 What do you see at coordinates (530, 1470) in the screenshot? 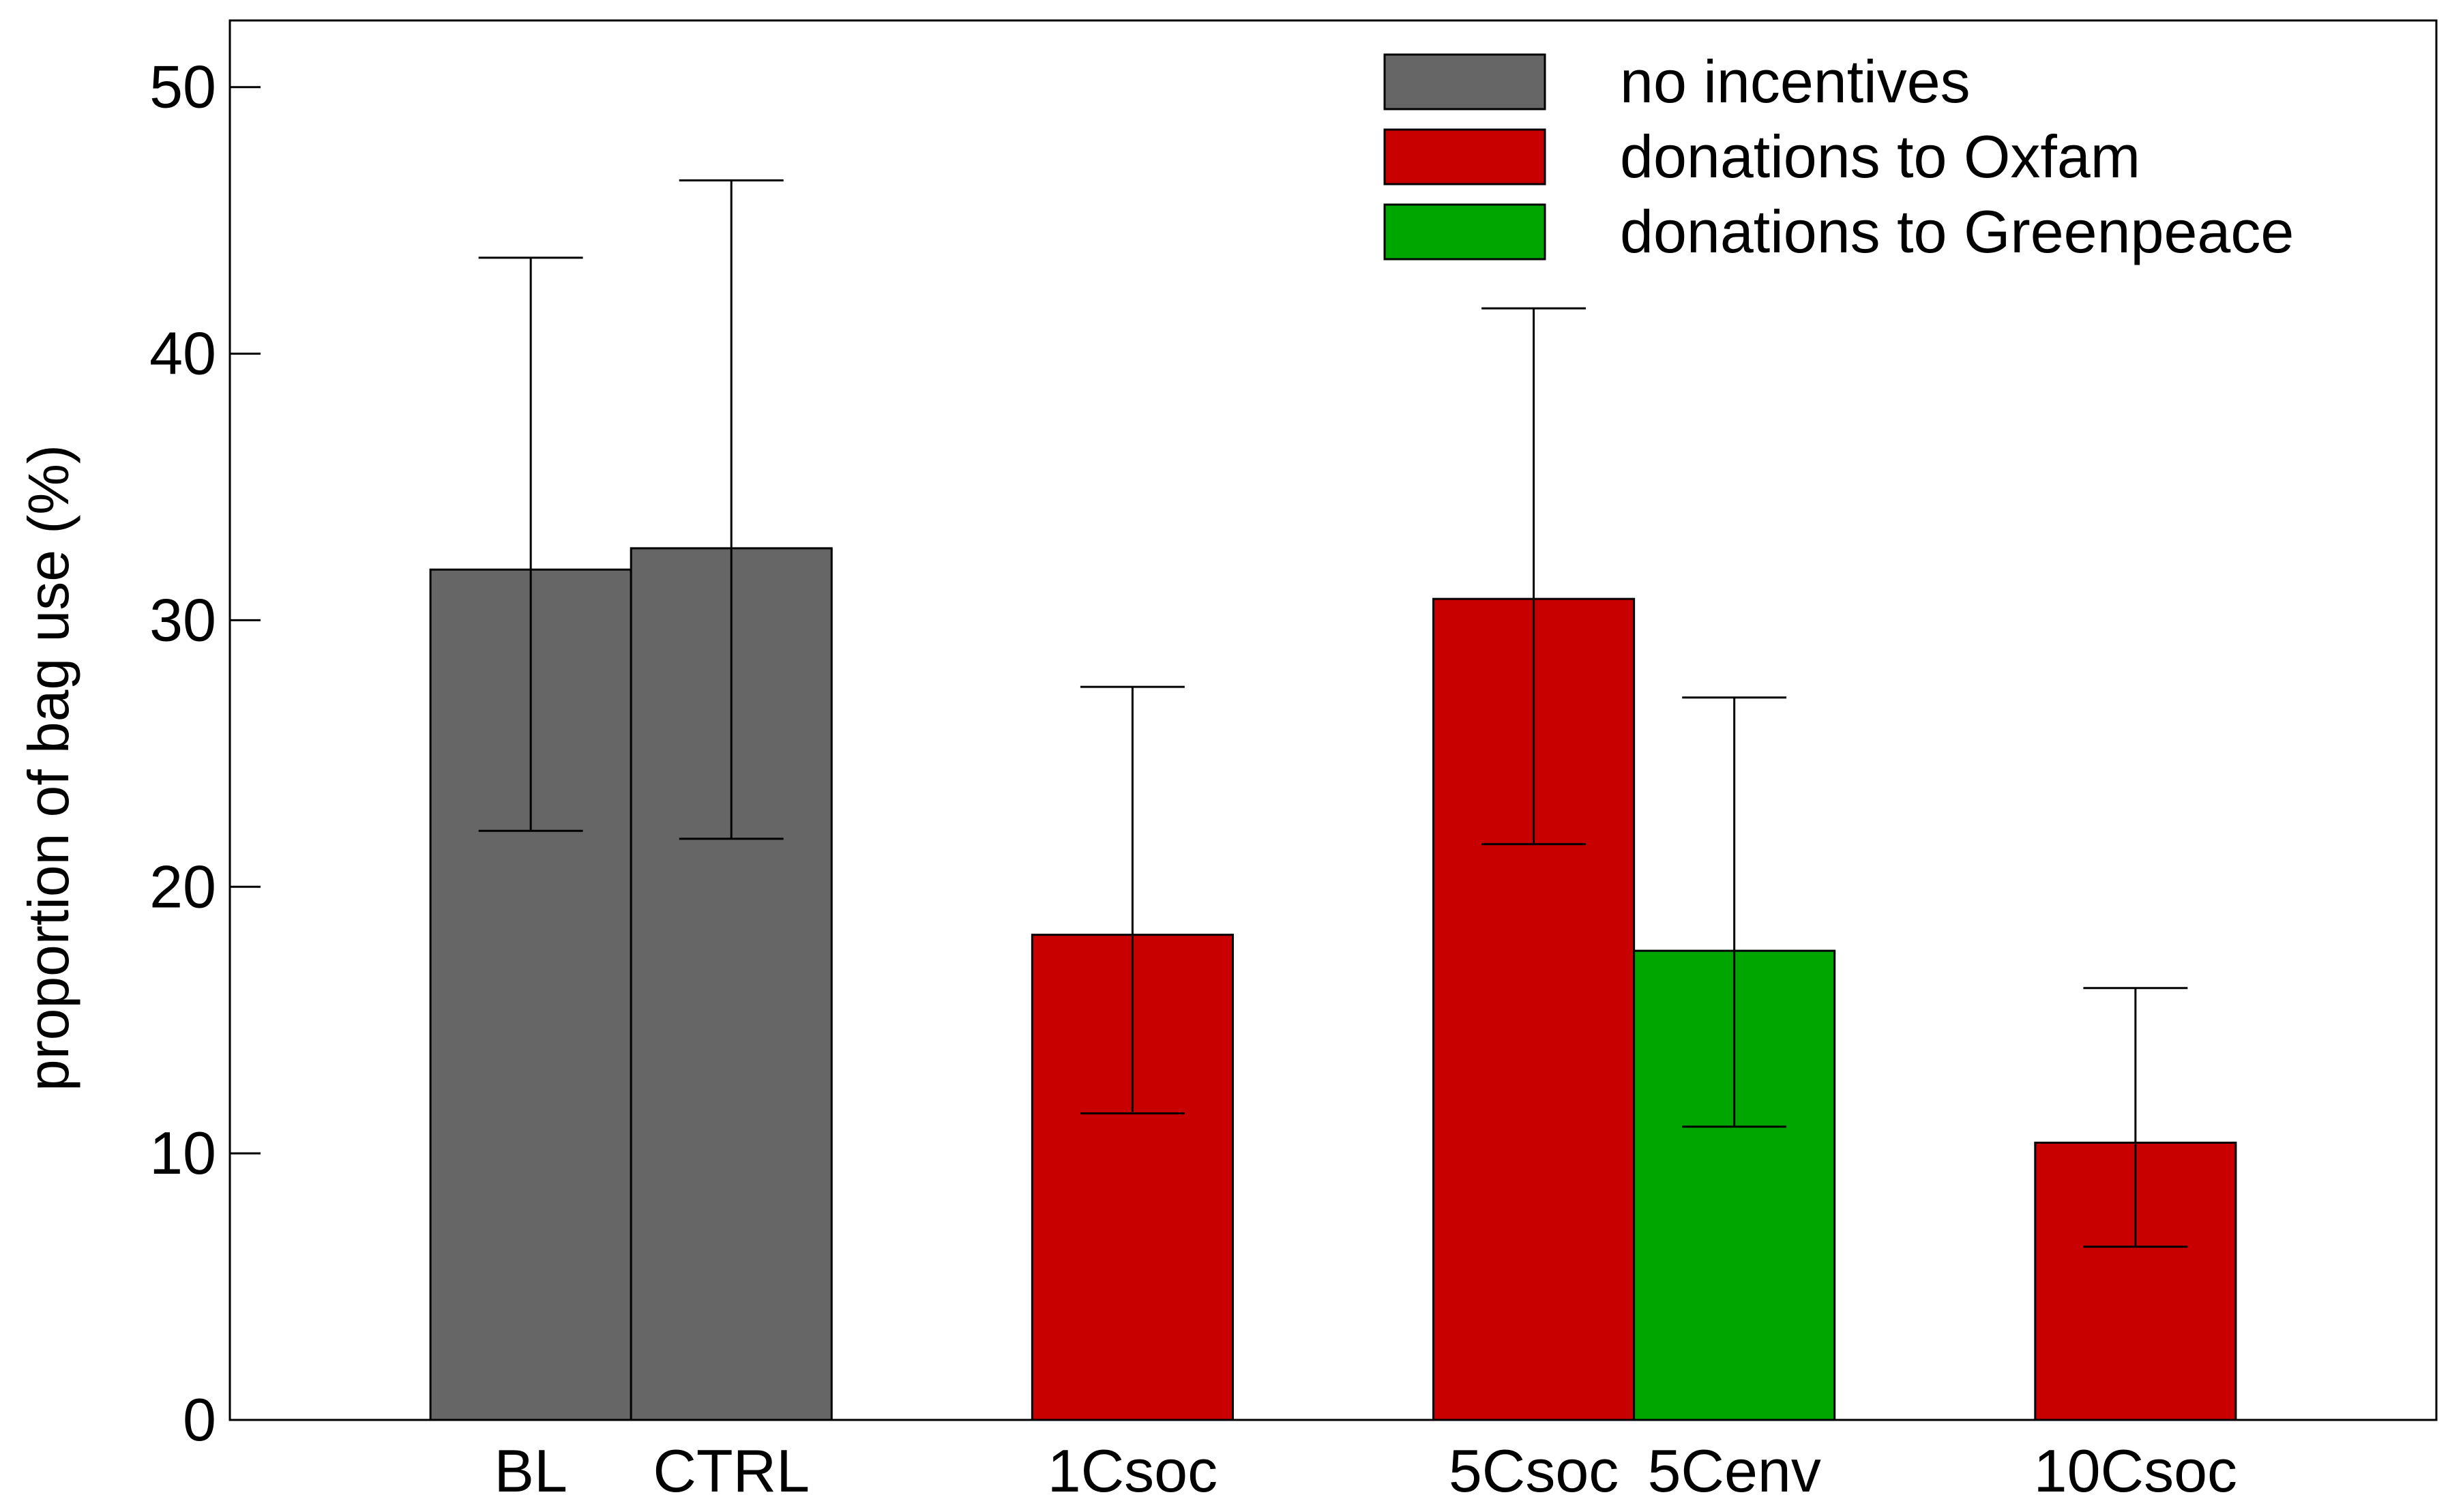
I see `x-category-label-bl: BL` at bounding box center [530, 1470].